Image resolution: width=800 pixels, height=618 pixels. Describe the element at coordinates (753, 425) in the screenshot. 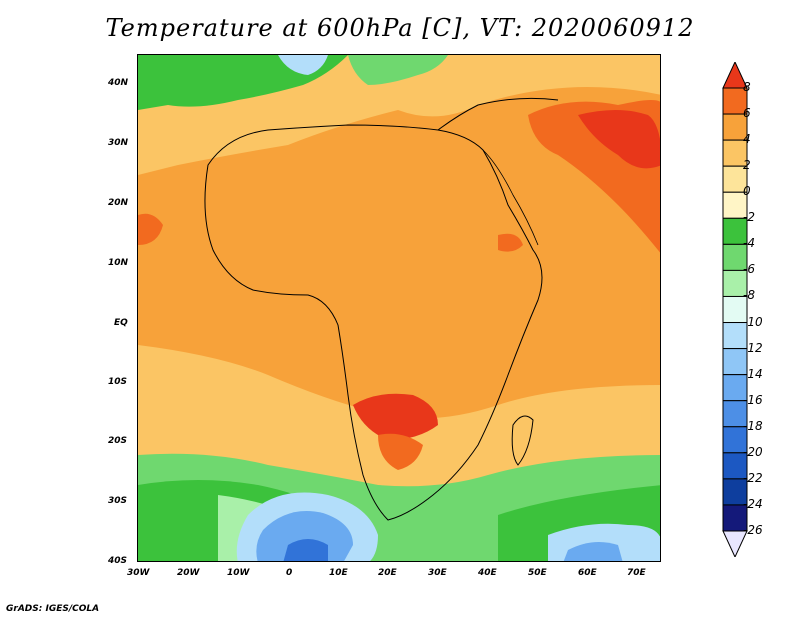

I see `colorbar-label: -18` at that location.